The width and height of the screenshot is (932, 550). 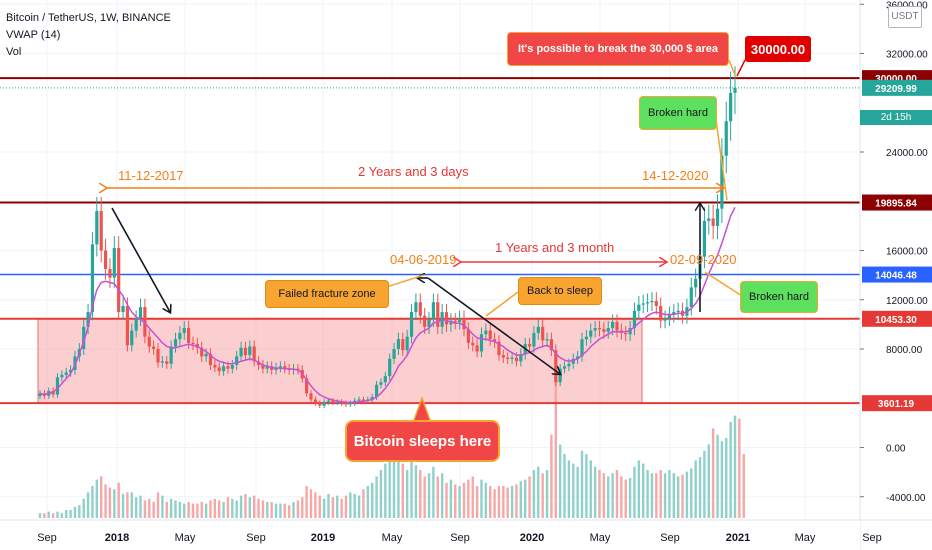 I want to click on level-price-label: 29209.99, so click(x=897, y=87).